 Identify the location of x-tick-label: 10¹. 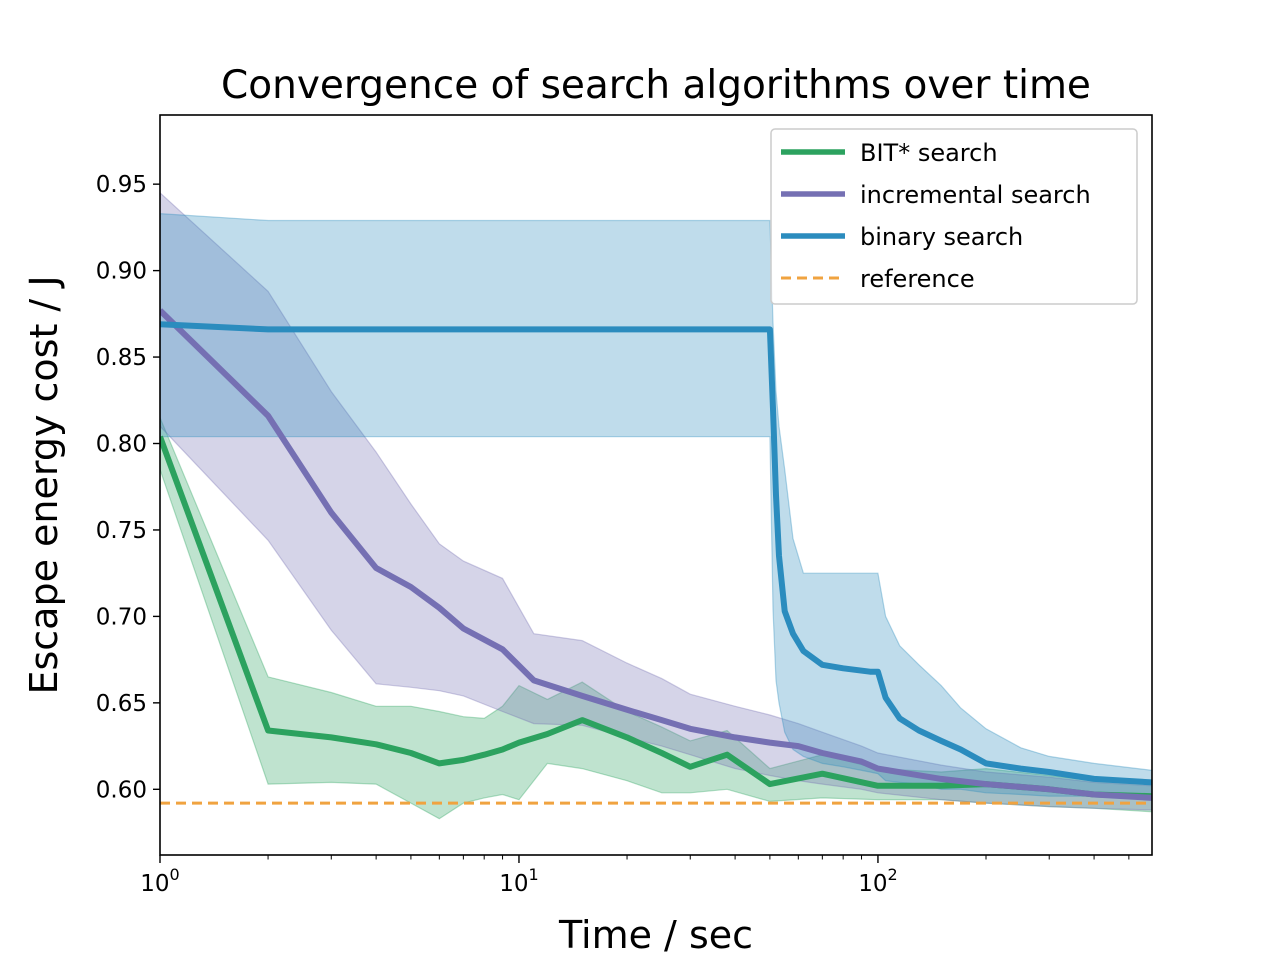
(518, 881).